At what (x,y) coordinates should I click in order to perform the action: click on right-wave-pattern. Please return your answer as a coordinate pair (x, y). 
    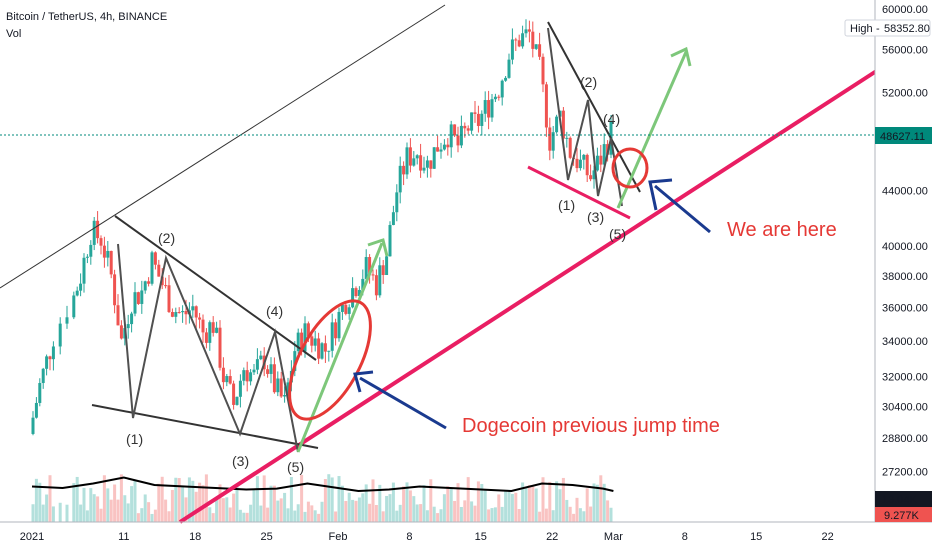
    Looking at the image, I should click on (585, 117).